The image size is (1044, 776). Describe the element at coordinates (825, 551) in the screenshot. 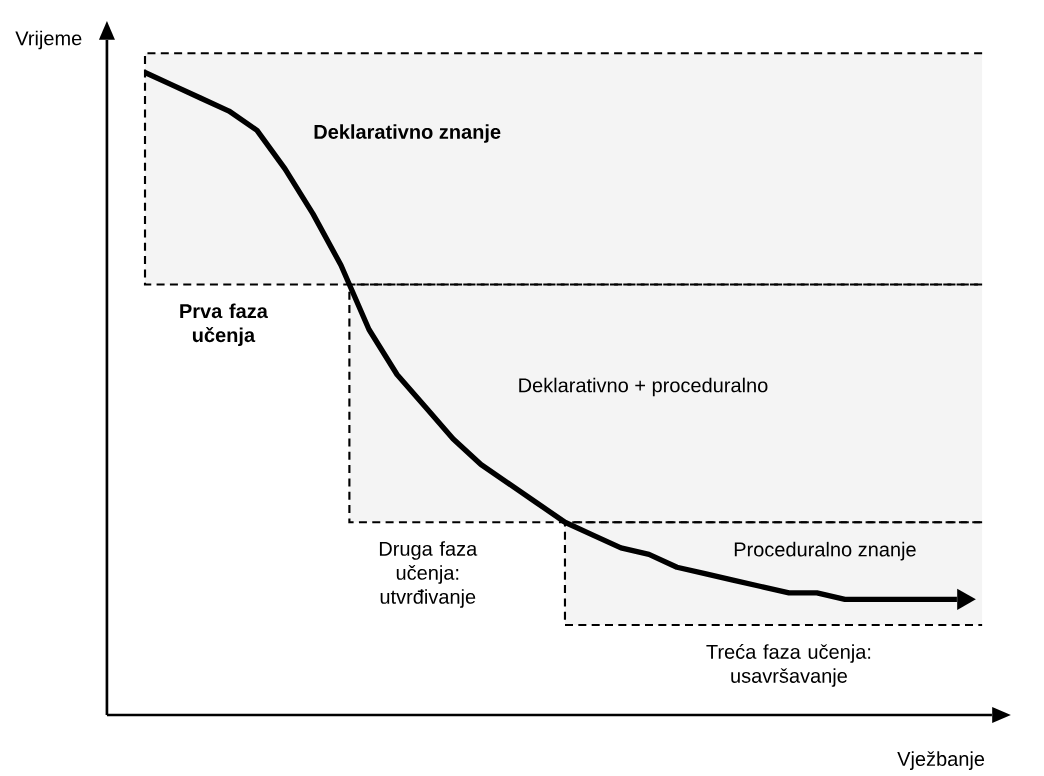

I see `band-label: Proceduralno znanje` at that location.